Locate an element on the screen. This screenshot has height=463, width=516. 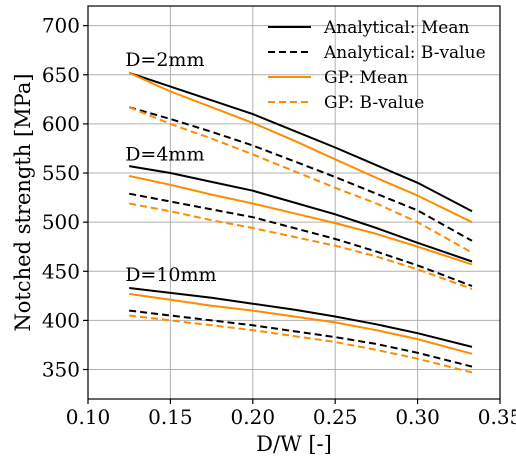
series-line-d10mm-gp-b-value is located at coordinates (301, 344).